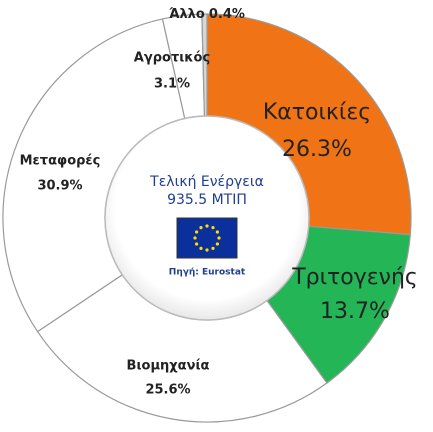  Describe the element at coordinates (167, 390) in the screenshot. I see `value-label: 25.6%` at that location.